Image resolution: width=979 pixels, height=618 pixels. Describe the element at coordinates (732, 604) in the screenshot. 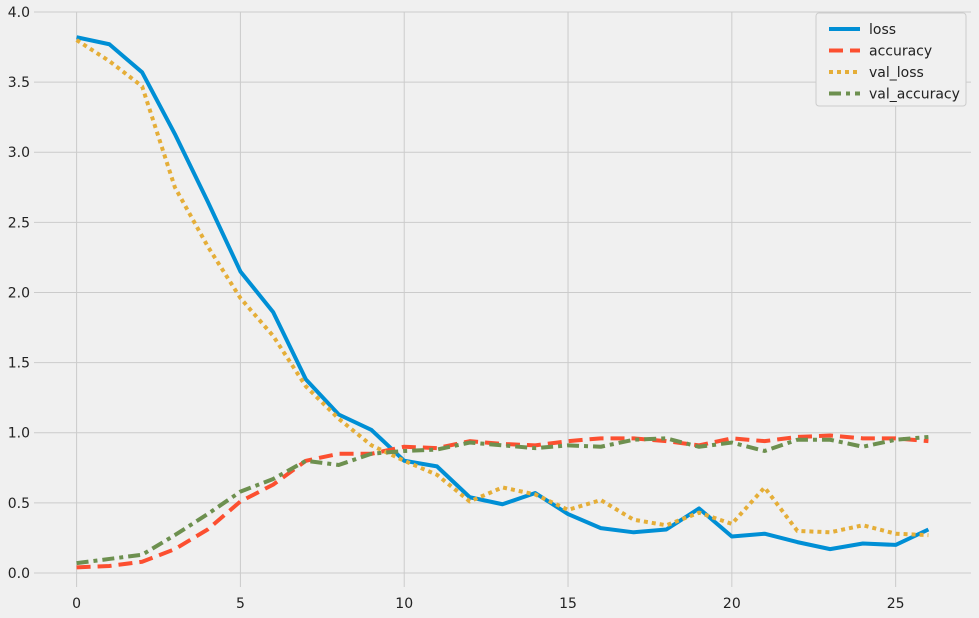

I see `x-tick-label: 20` at that location.